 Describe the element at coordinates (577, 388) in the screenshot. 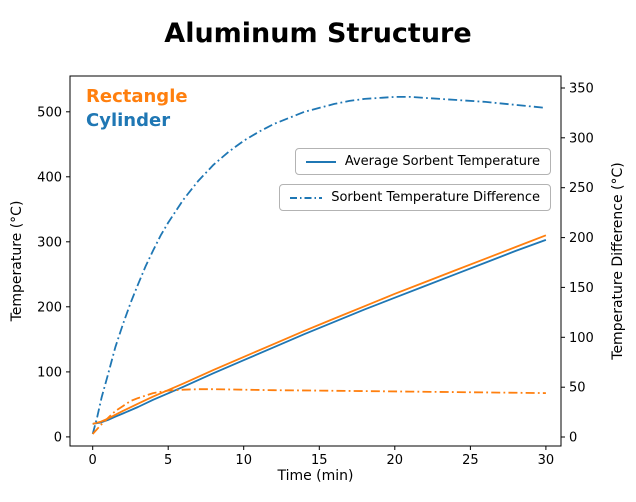

I see `y-right-tick-label: 50` at that location.